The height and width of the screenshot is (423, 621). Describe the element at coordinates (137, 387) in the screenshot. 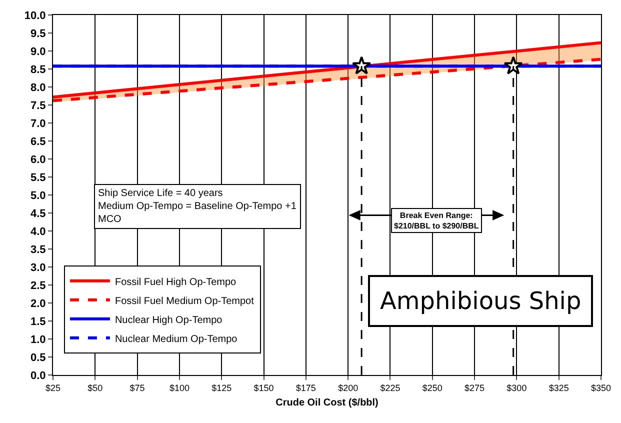

I see `x-tick-label: $75` at that location.